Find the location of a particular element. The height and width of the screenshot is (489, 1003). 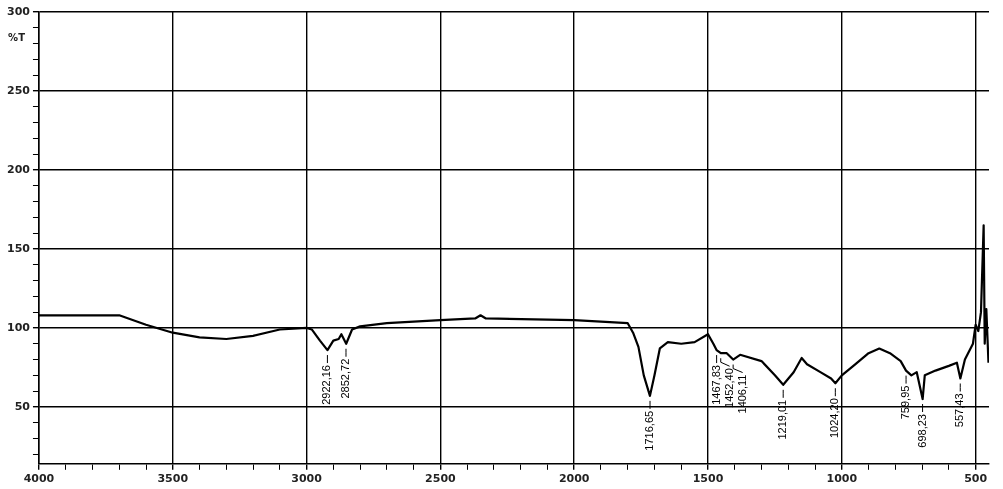

y-tick-label: 300 is located at coordinates (18, 11).